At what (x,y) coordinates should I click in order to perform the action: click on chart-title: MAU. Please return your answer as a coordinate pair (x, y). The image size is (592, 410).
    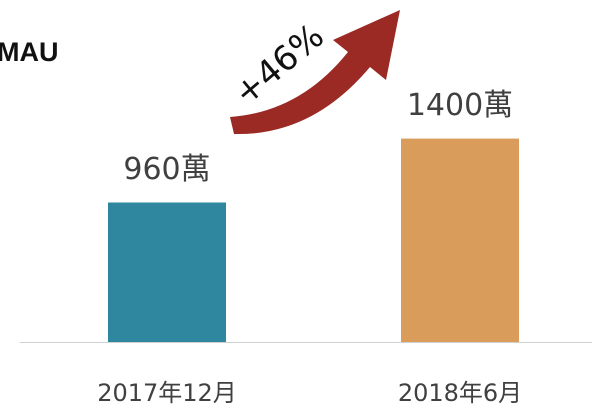
    Looking at the image, I should click on (29, 52).